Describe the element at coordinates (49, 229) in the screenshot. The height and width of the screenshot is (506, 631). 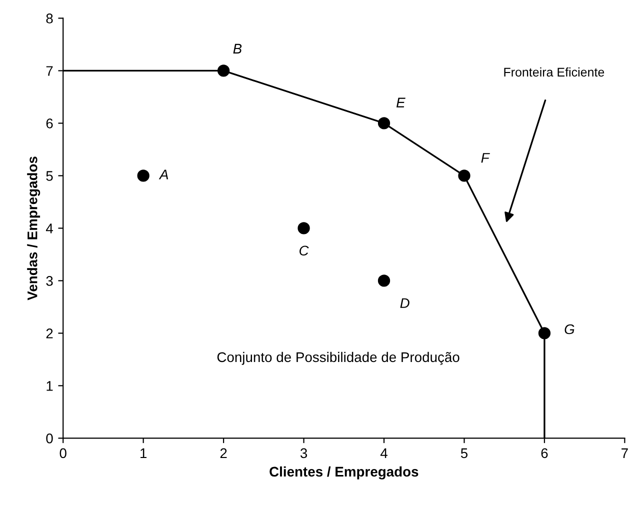
I see `y-tick-label: 4` at that location.